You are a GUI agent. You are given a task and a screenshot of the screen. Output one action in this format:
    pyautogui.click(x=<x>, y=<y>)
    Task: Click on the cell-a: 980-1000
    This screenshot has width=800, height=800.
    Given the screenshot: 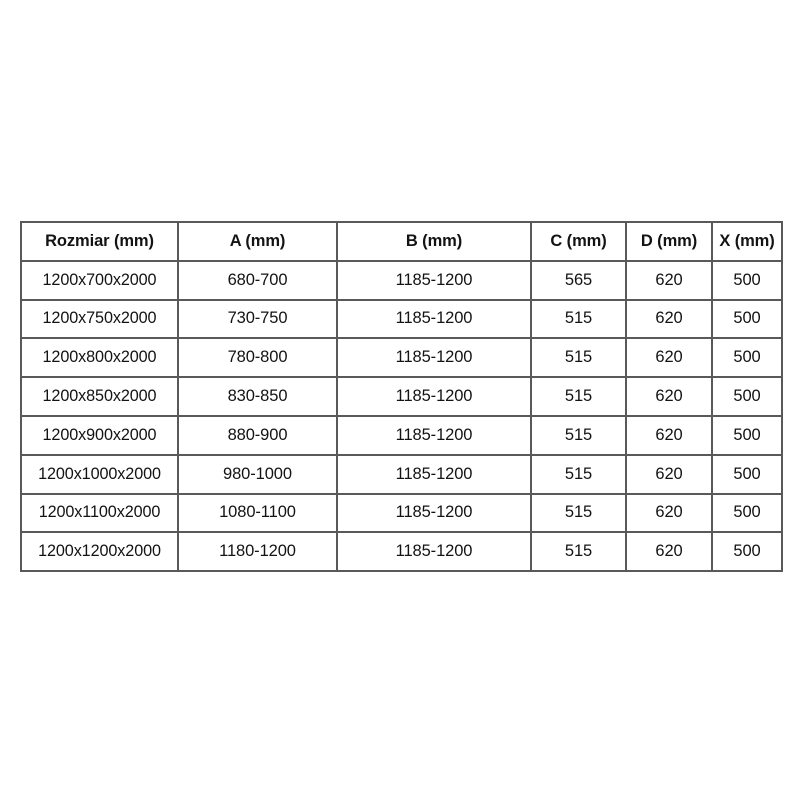 What is the action you would take?
    pyautogui.click(x=257, y=474)
    